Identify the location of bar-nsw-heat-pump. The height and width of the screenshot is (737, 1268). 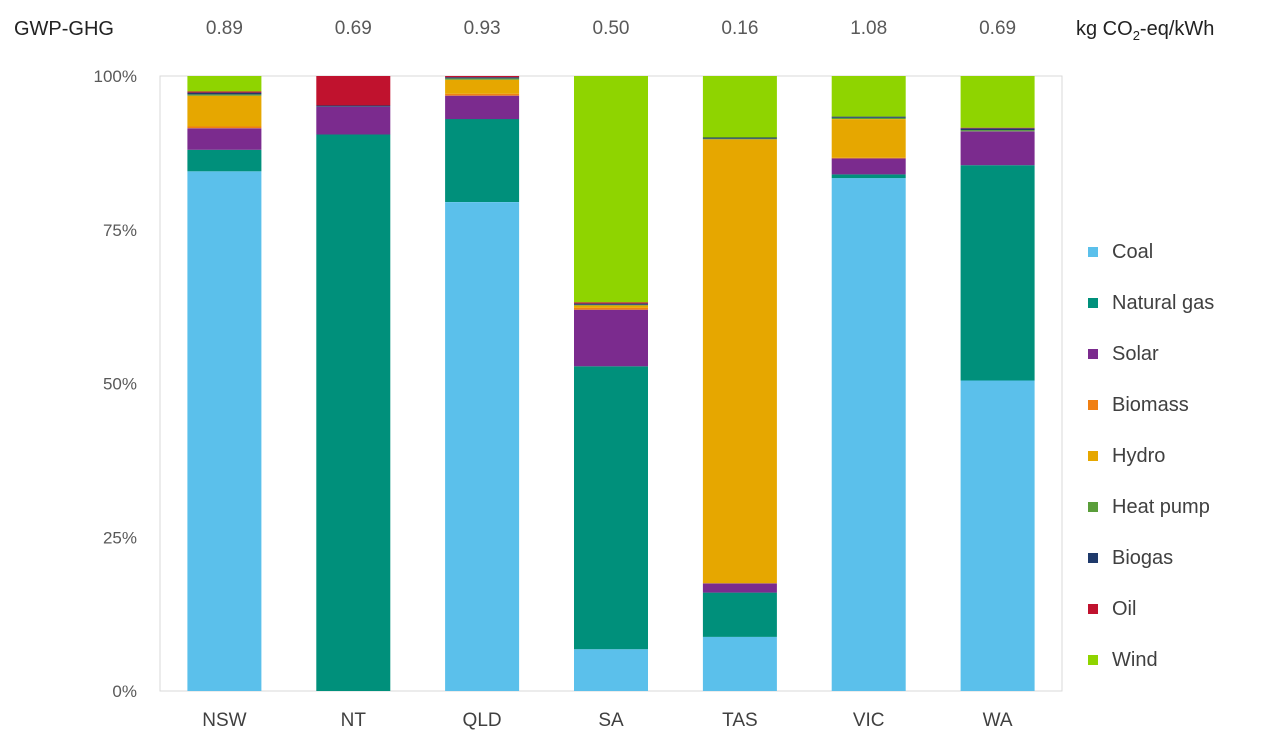
(224, 95).